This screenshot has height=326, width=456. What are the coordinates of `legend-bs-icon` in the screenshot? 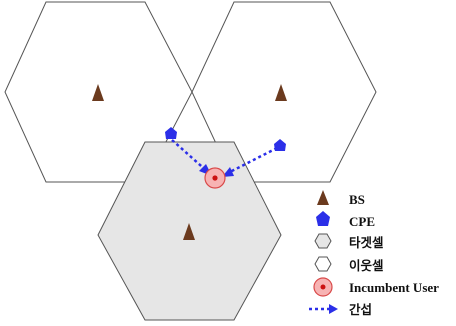 It's located at (323, 197).